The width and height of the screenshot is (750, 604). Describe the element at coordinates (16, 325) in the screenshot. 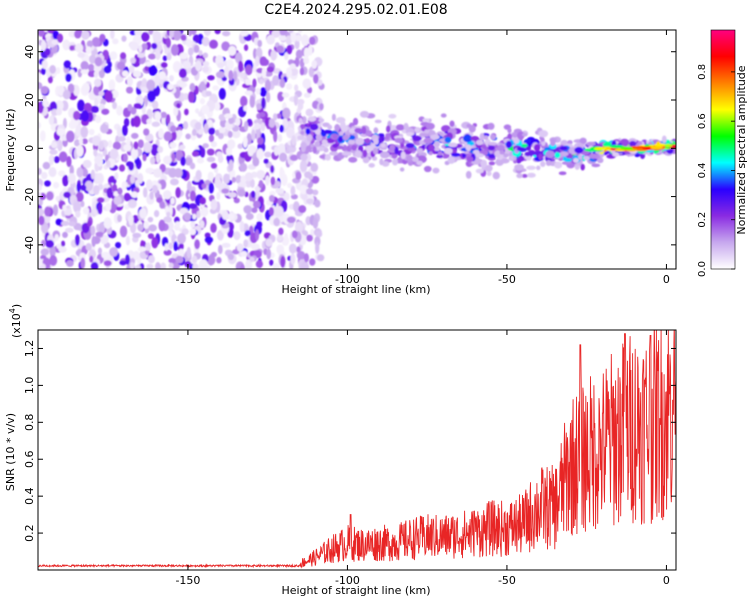

I see `snr-multiplier-base: (x10` at that location.